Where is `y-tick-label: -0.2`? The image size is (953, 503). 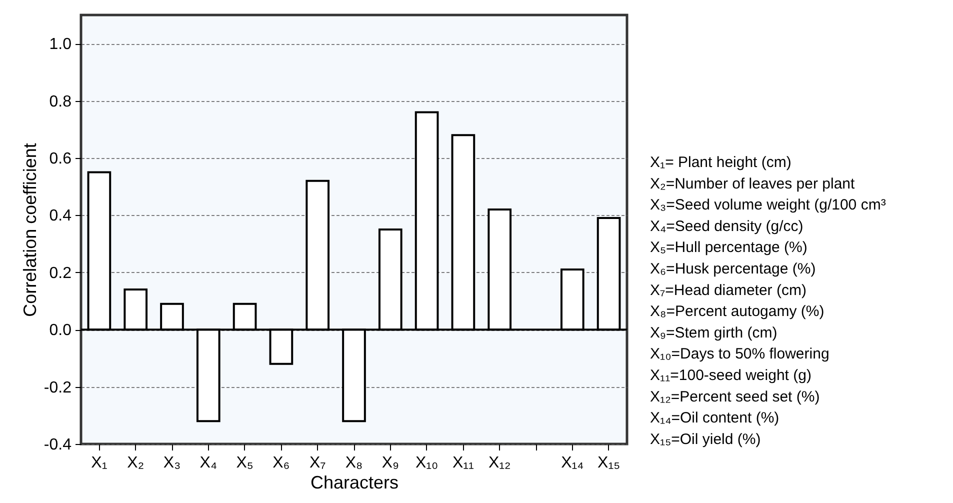 y-tick-label: -0.2 is located at coordinates (58, 387).